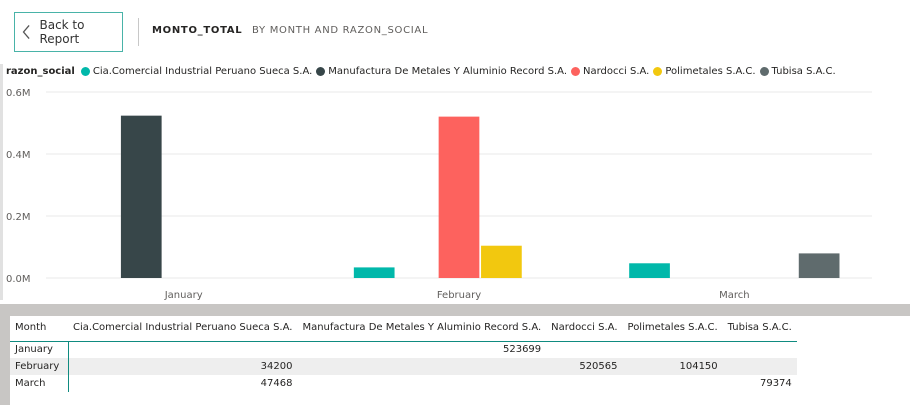 The width and height of the screenshot is (910, 405). What do you see at coordinates (1, 150) in the screenshot?
I see `page-left-edge` at bounding box center [1, 150].